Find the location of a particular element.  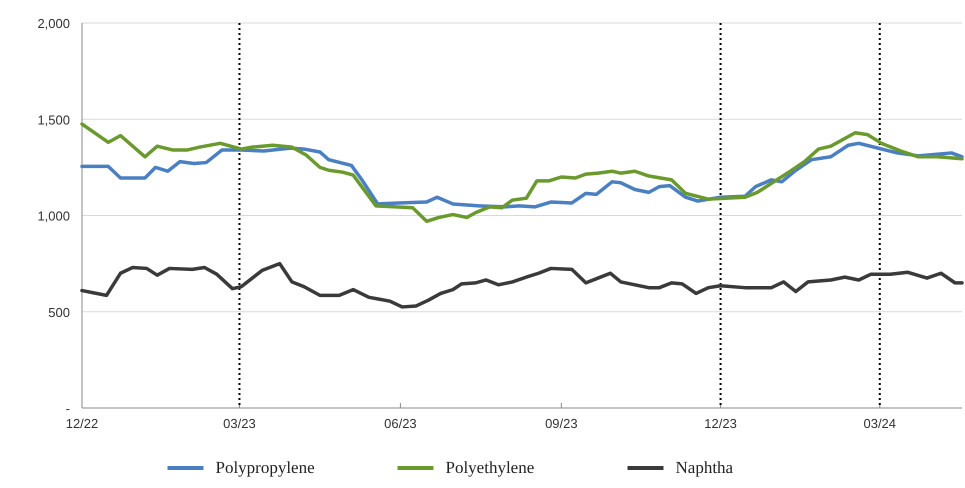

y-tick-label: 1,000 is located at coordinates (53, 216).